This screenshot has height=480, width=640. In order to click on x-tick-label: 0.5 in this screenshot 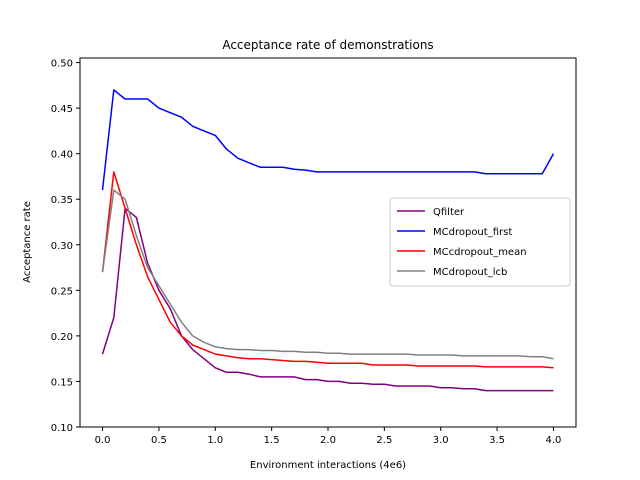, I will do `click(159, 440)`.